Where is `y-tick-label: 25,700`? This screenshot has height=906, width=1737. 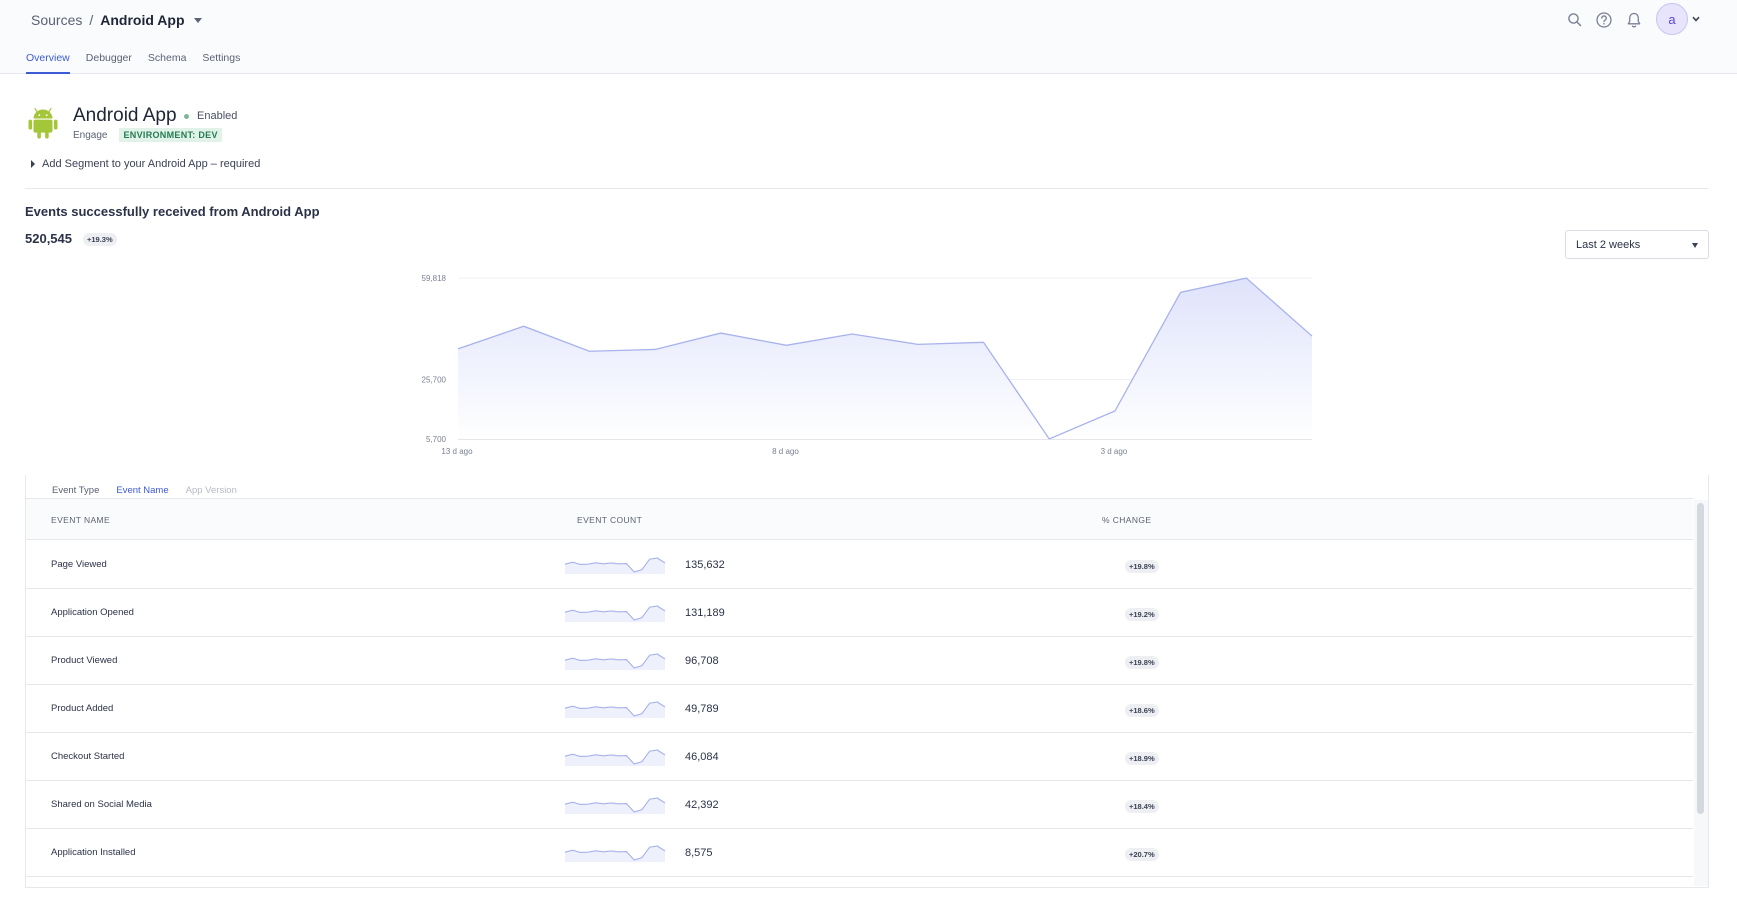
y-tick-label: 25,700 is located at coordinates (434, 380).